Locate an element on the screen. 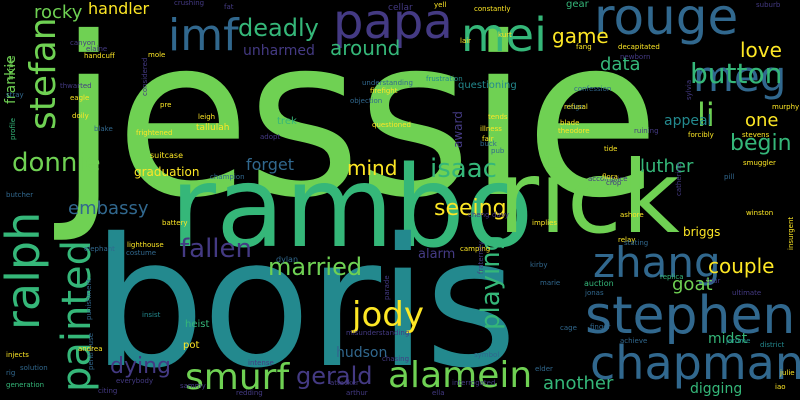 The image size is (800, 400). word: misunderstanding is located at coordinates (378, 333).